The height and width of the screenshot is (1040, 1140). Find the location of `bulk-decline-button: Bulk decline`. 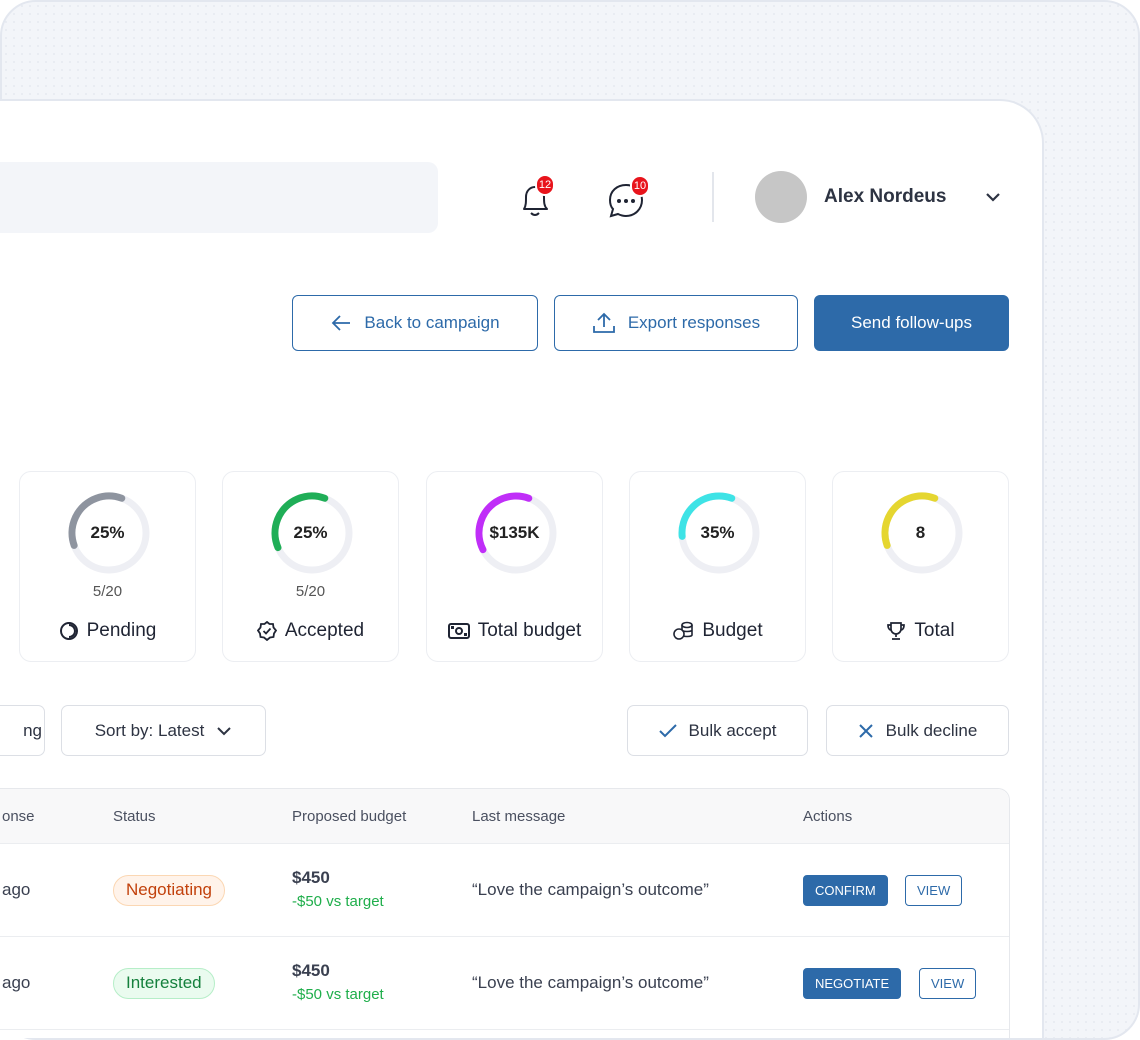

bulk-decline-button: Bulk decline is located at coordinates (917, 730).